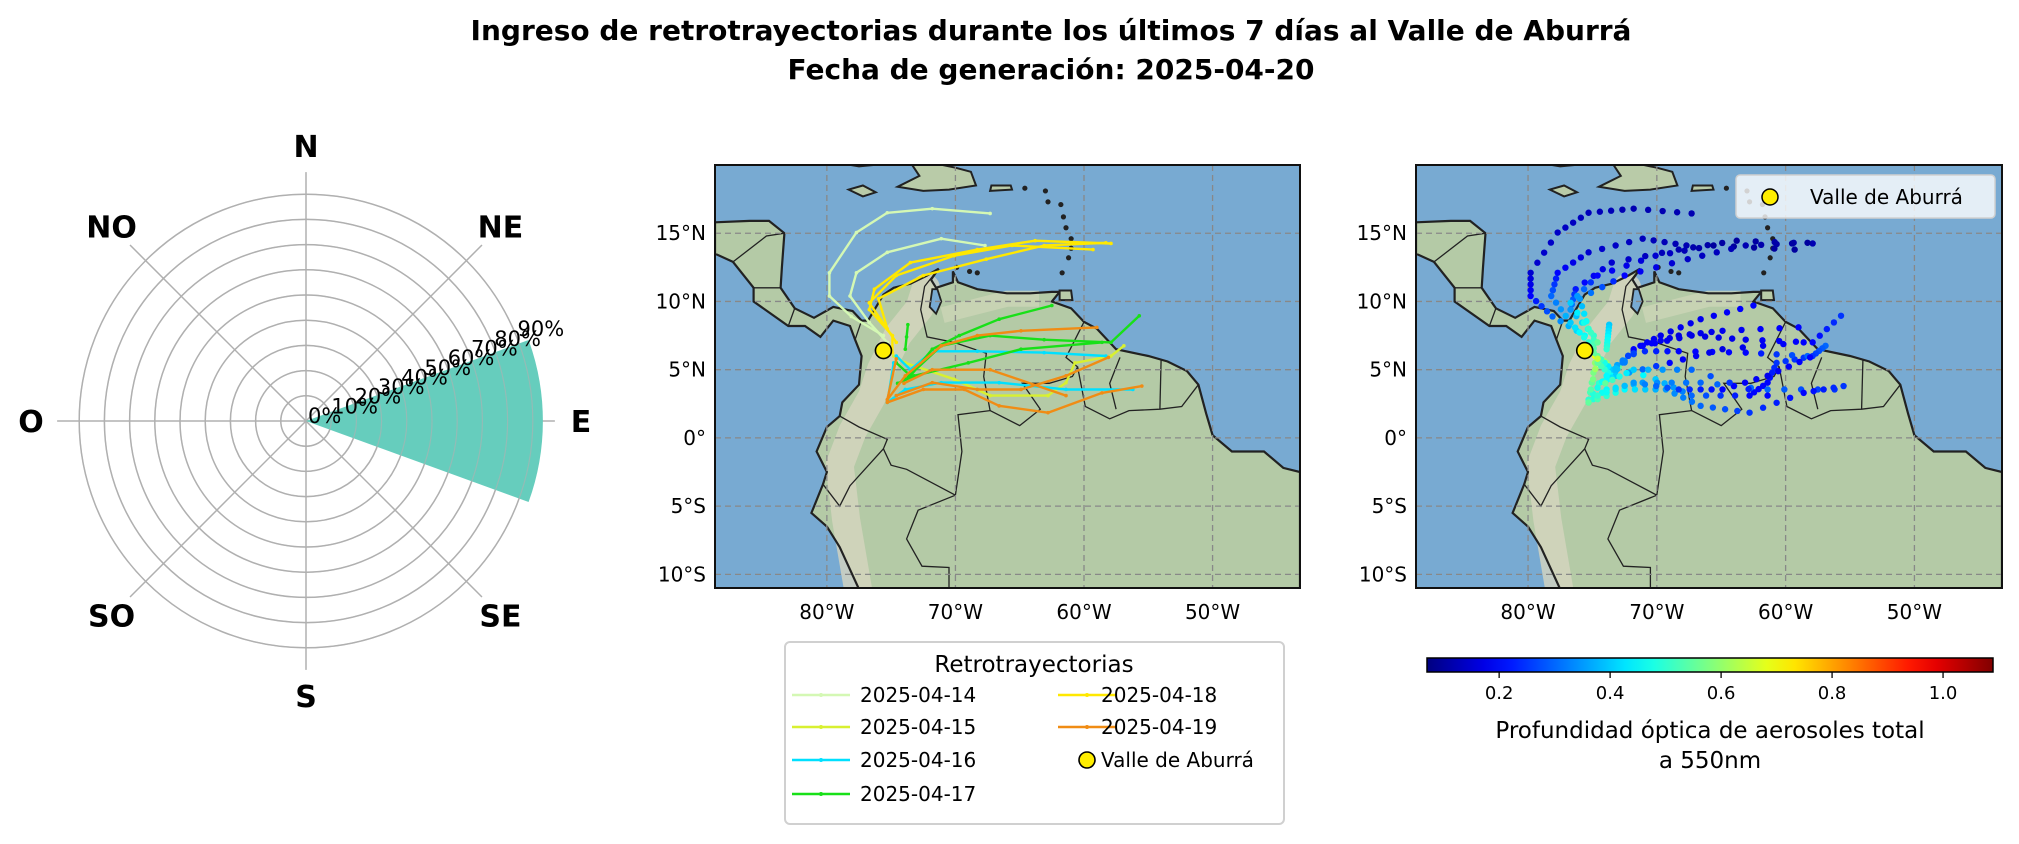  Describe the element at coordinates (378, 397) in the screenshot. I see `radial-tick-label: 20%` at that location.